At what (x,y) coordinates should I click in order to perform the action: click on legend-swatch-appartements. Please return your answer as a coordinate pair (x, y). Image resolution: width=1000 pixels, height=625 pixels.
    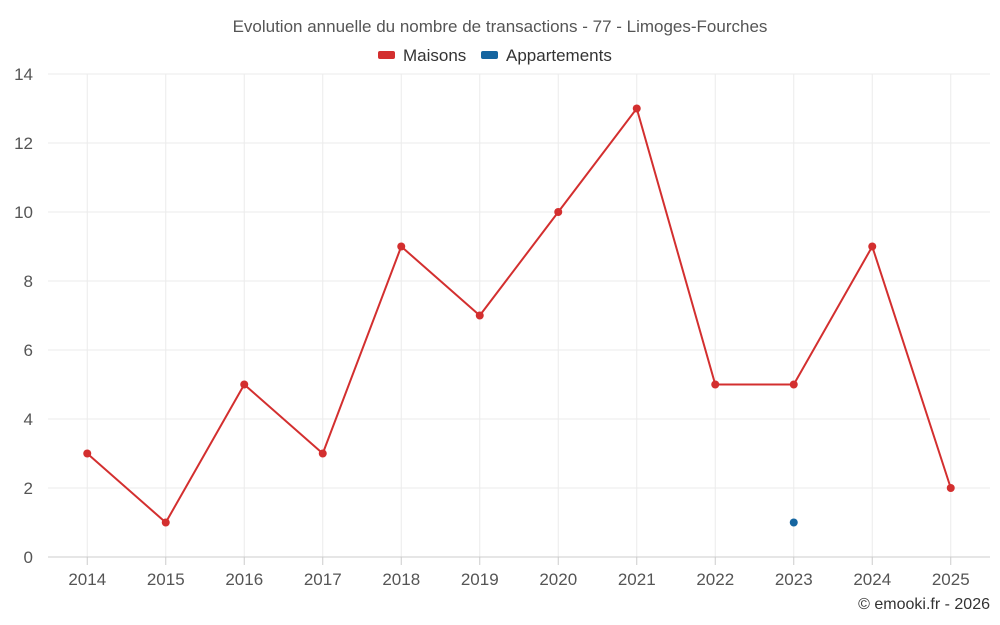
    Looking at the image, I should click on (489, 55).